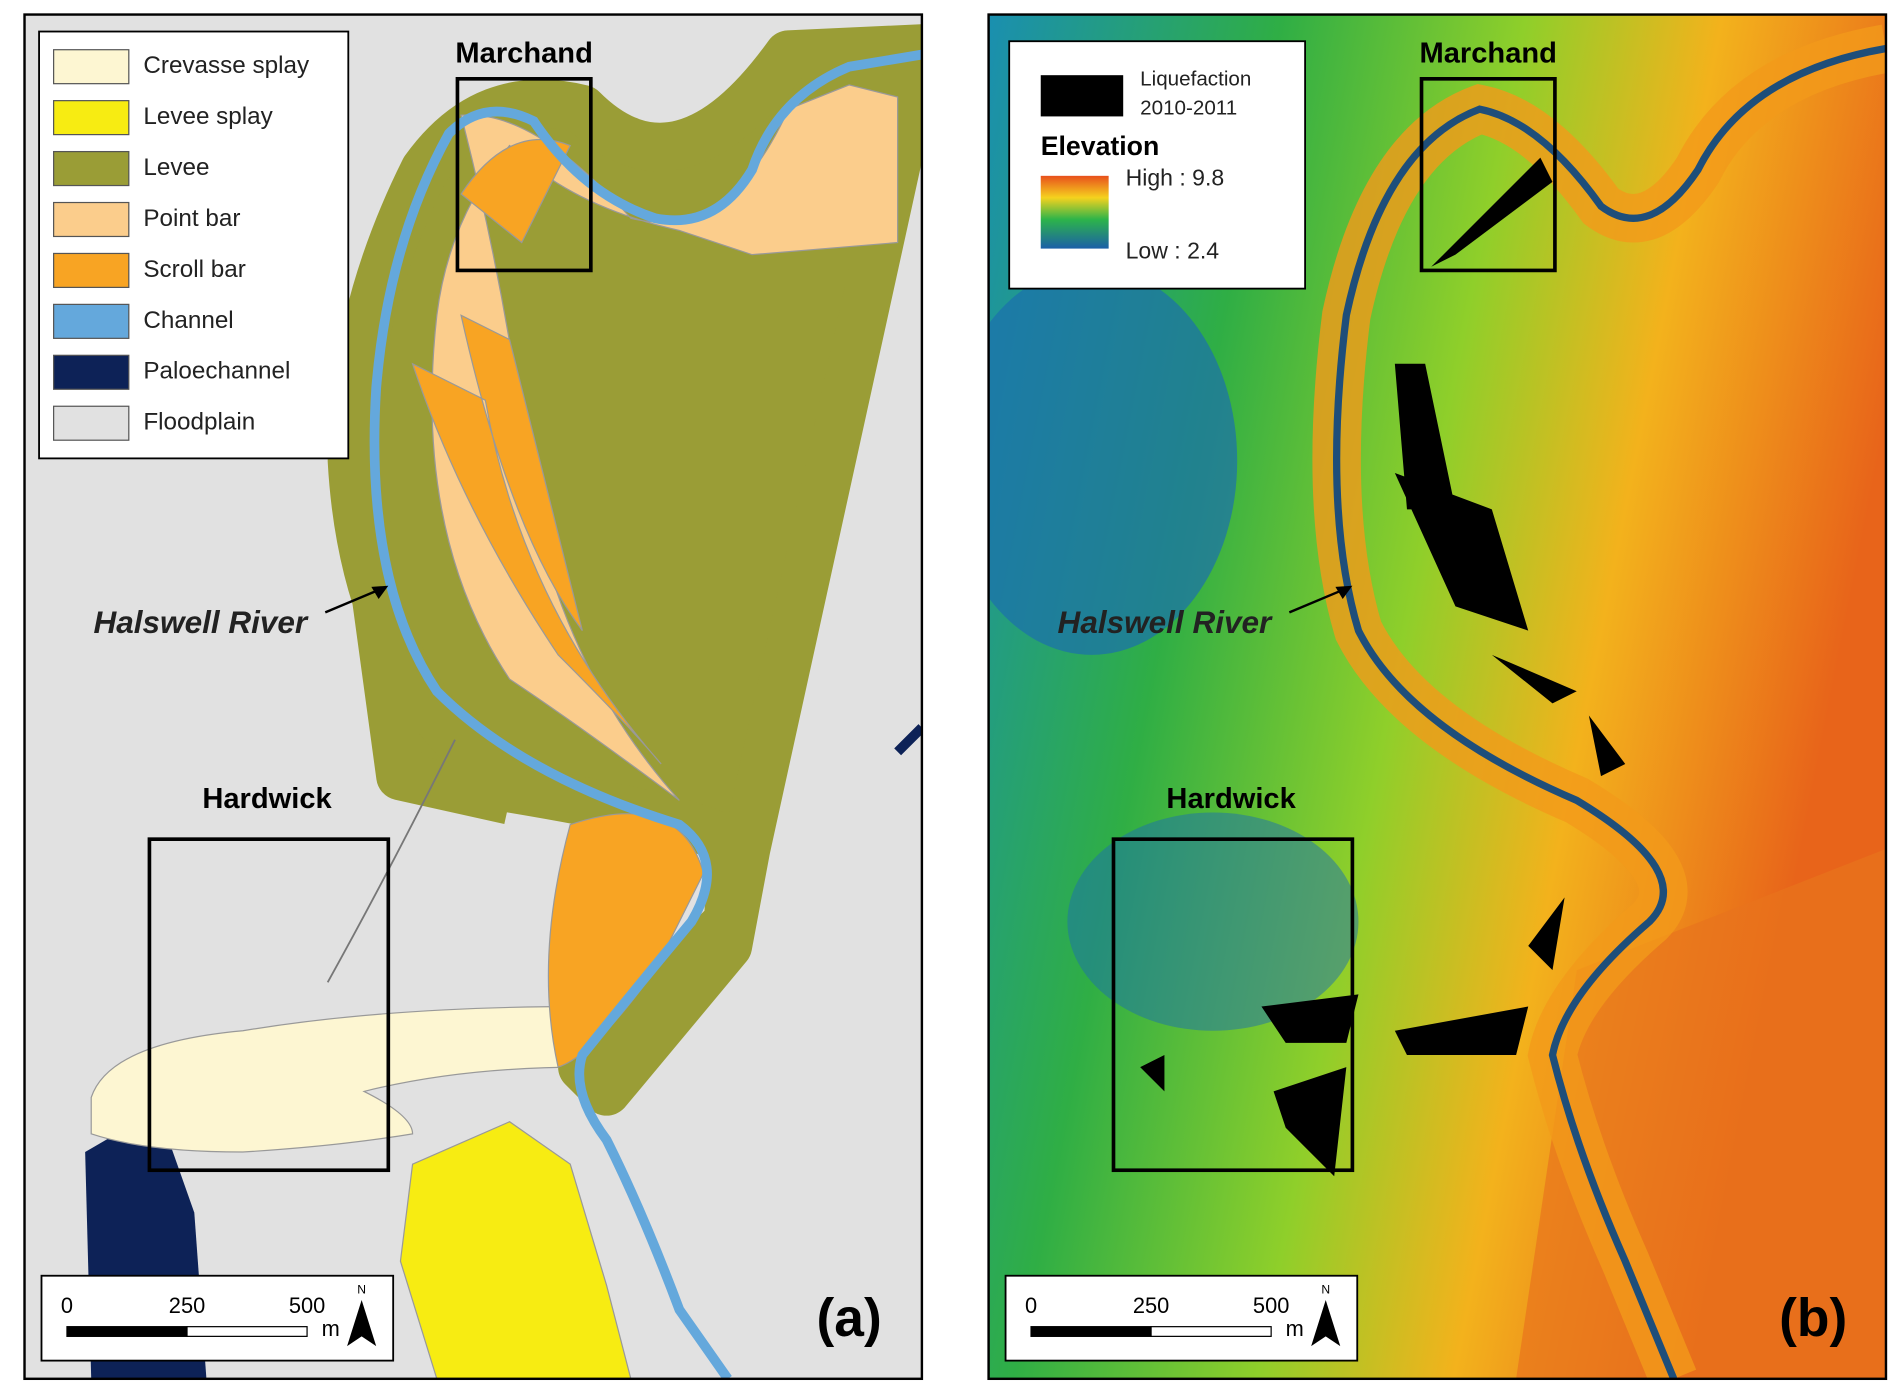 This screenshot has height=1397, width=1902. Describe the element at coordinates (216, 371) in the screenshot. I see `legend-label: Paloechannel` at that location.